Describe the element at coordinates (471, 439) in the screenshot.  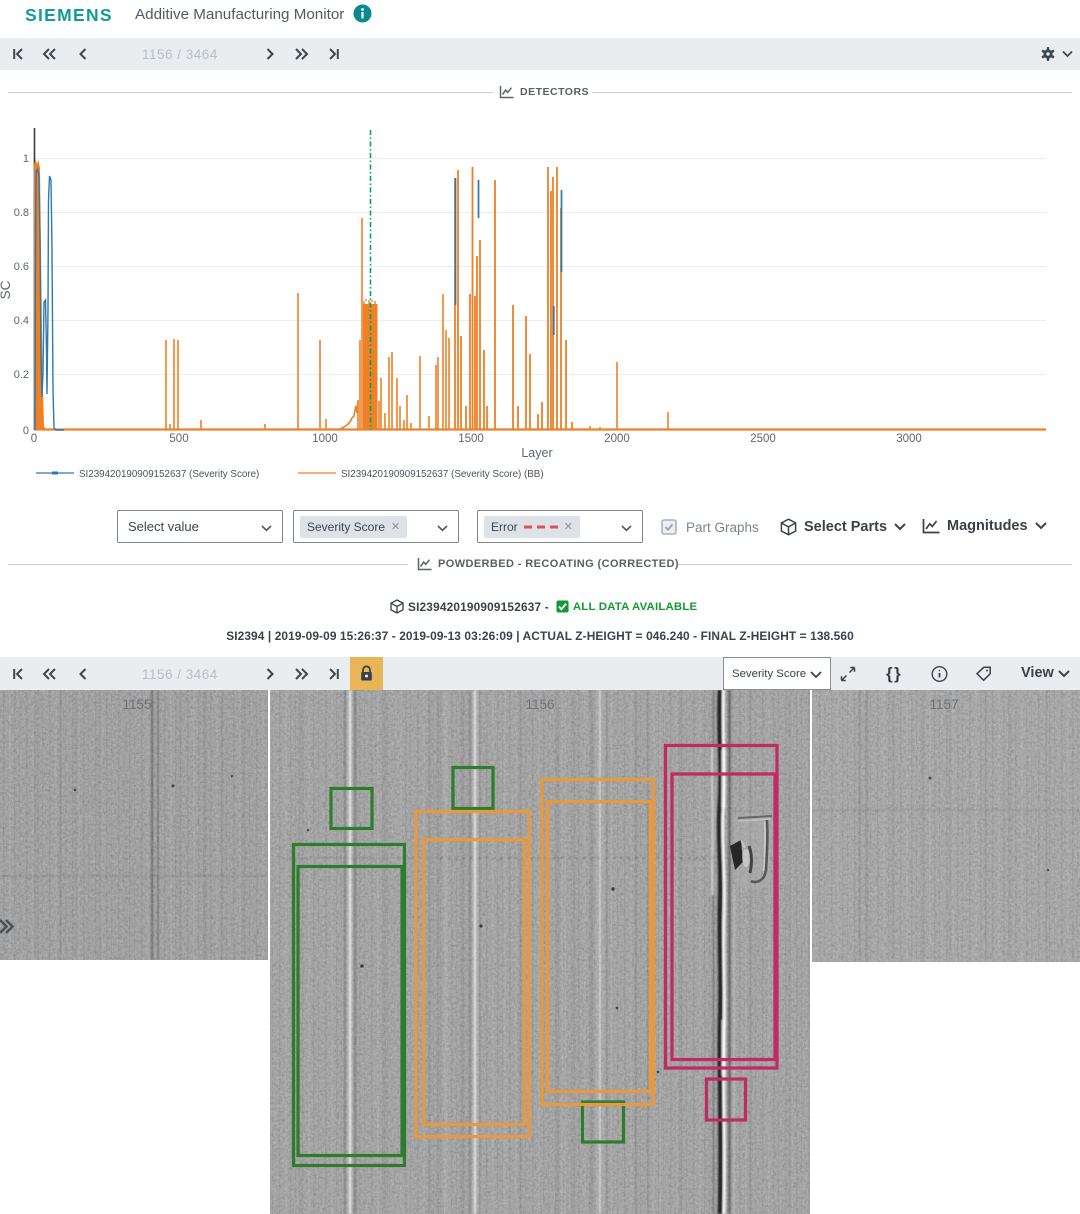
I see `svg-text: 1500` at that location.